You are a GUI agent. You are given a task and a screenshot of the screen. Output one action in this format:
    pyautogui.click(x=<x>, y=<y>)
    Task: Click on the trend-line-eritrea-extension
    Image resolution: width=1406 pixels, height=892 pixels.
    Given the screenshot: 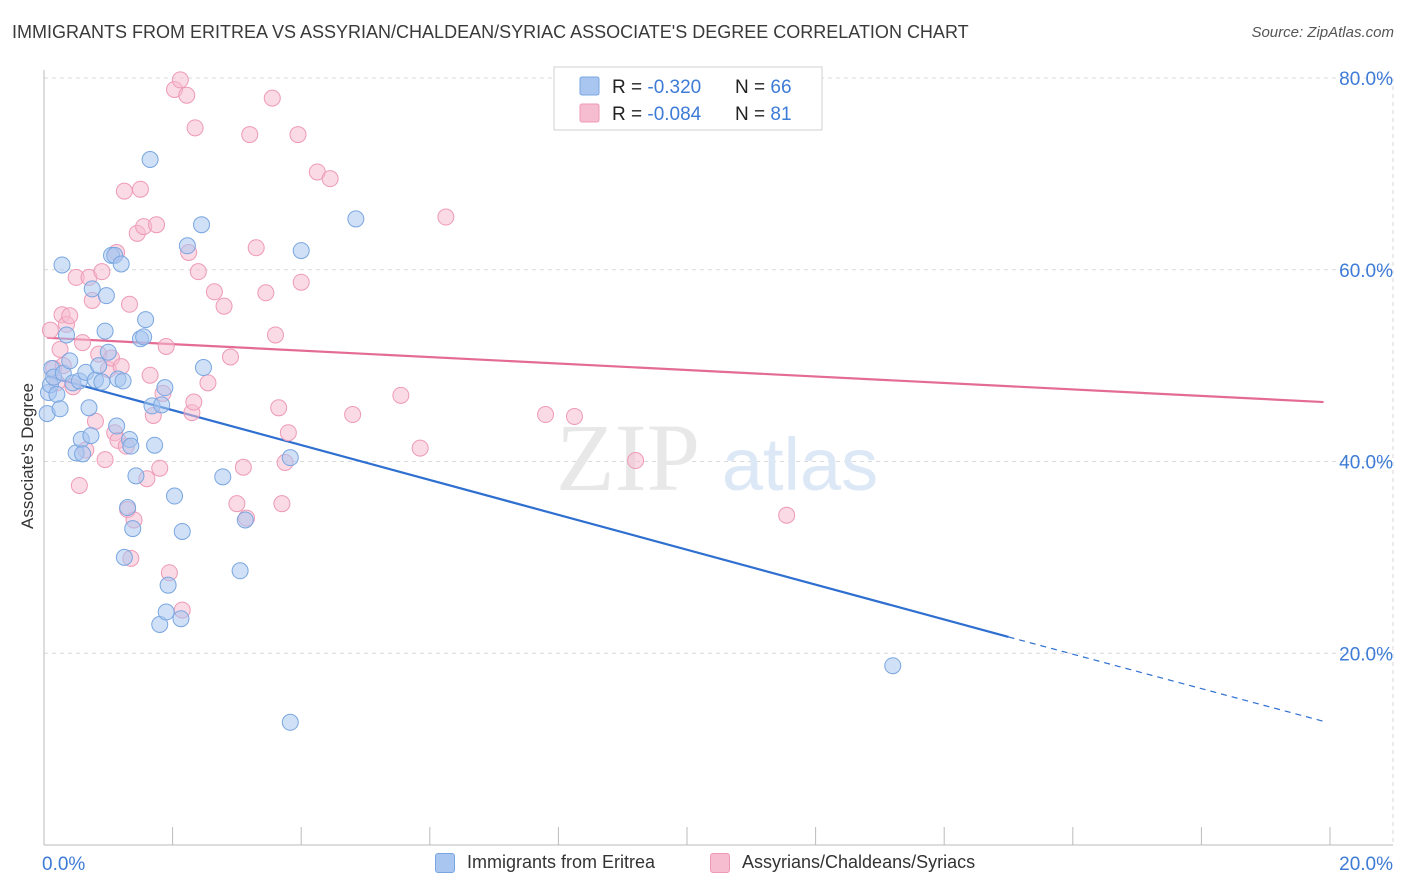 What is the action you would take?
    pyautogui.click(x=1166, y=679)
    